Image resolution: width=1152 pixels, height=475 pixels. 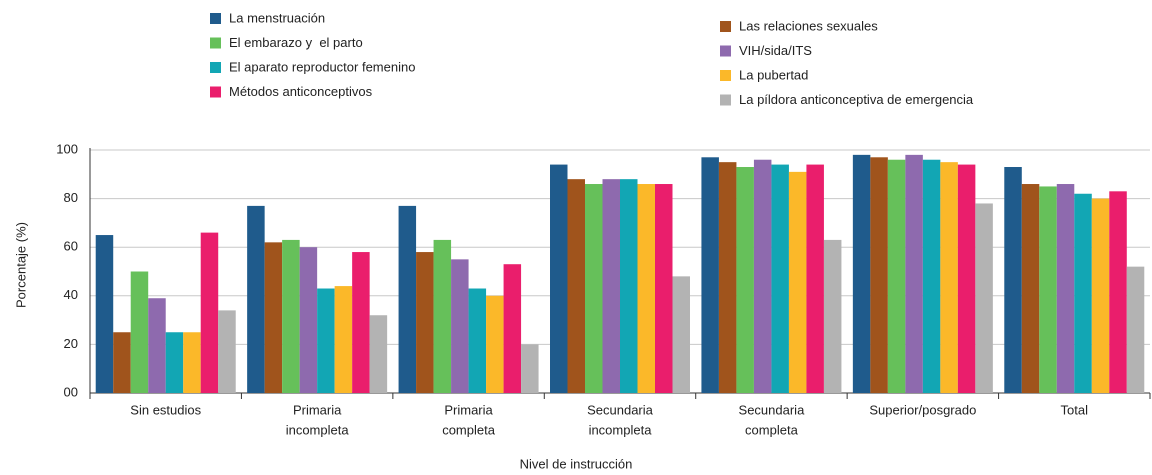 I want to click on x-axis-title: Nivel de instrucción, so click(x=576, y=463).